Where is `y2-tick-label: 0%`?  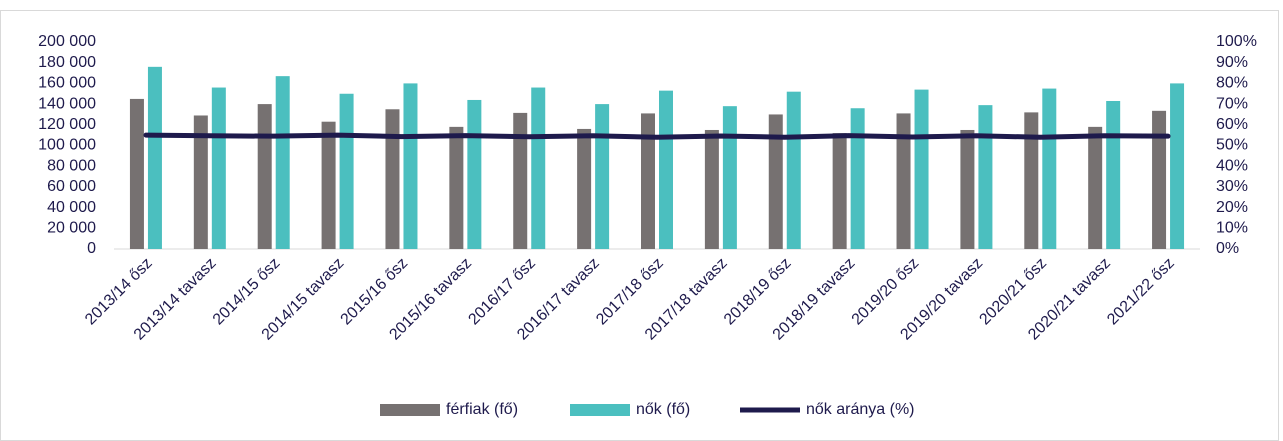
y2-tick-label: 0% is located at coordinates (1227, 248).